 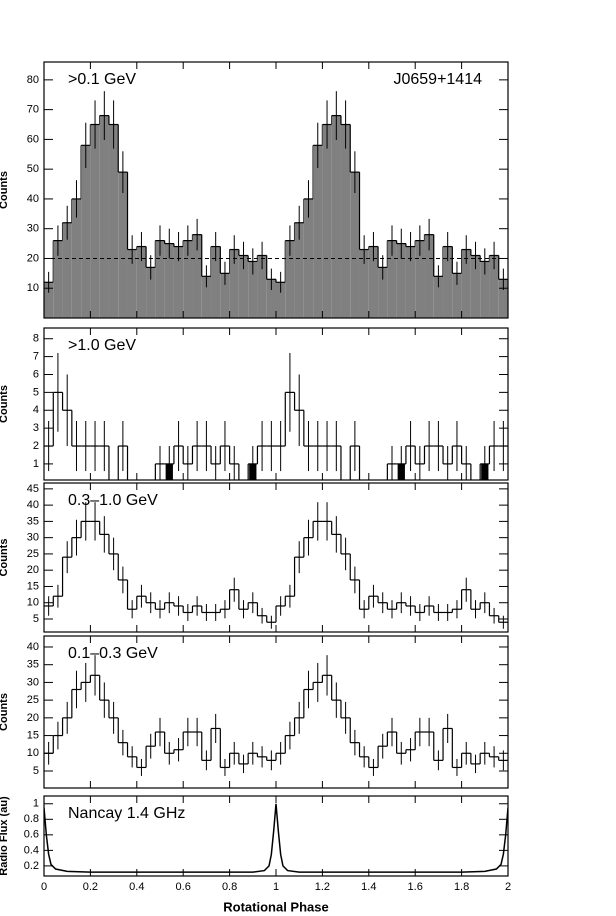 What do you see at coordinates (126, 813) in the screenshot?
I see `panel-label: Nancay 1.4 GHz` at bounding box center [126, 813].